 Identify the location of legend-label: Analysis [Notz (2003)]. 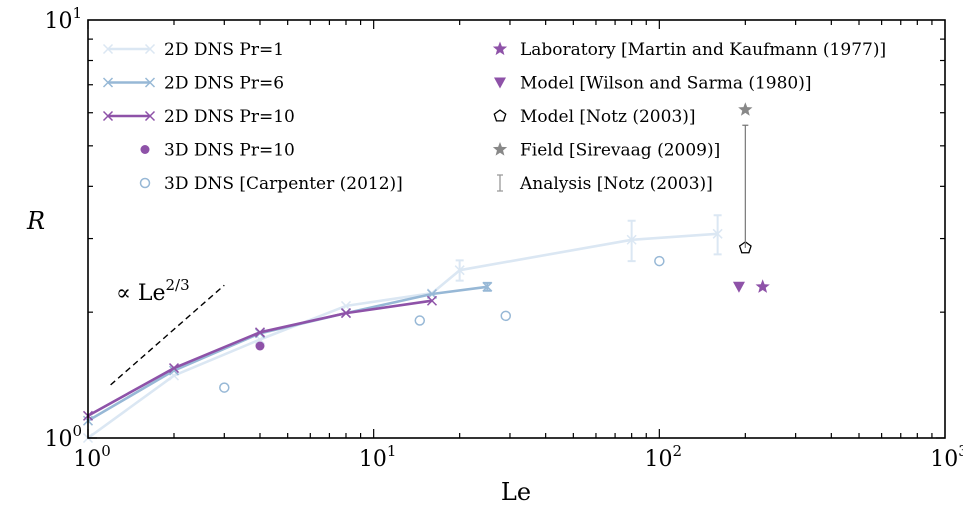
(616, 184).